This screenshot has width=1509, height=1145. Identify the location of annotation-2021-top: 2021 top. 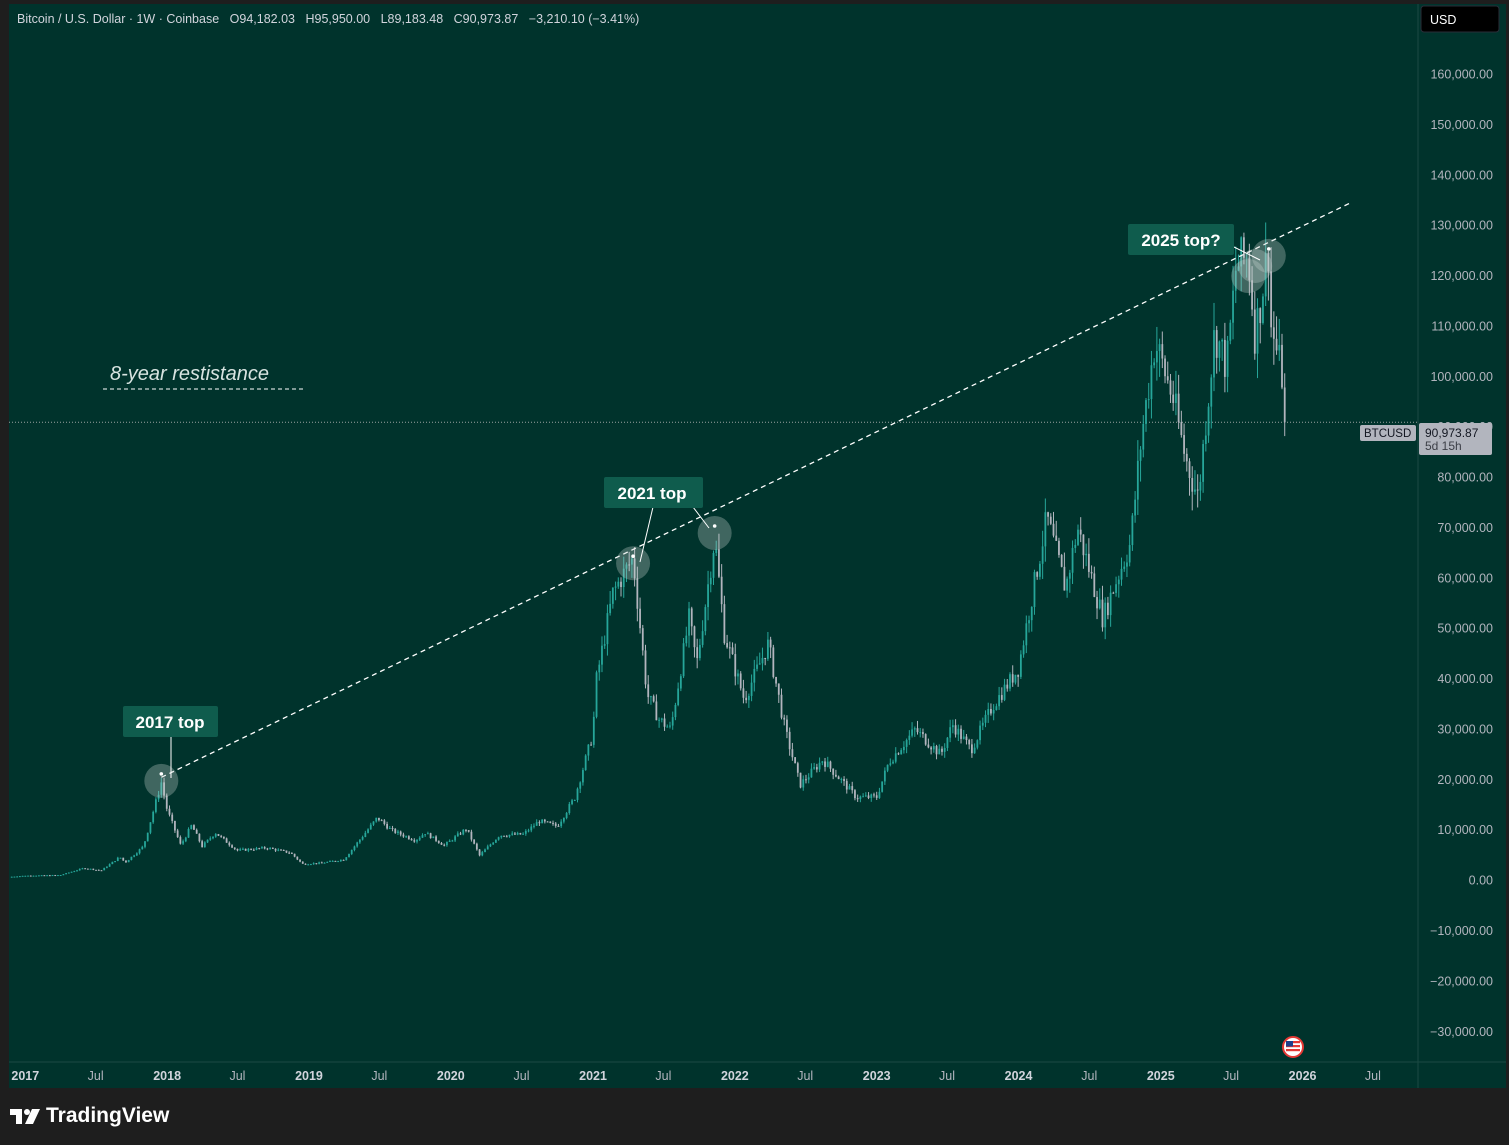
(657, 520).